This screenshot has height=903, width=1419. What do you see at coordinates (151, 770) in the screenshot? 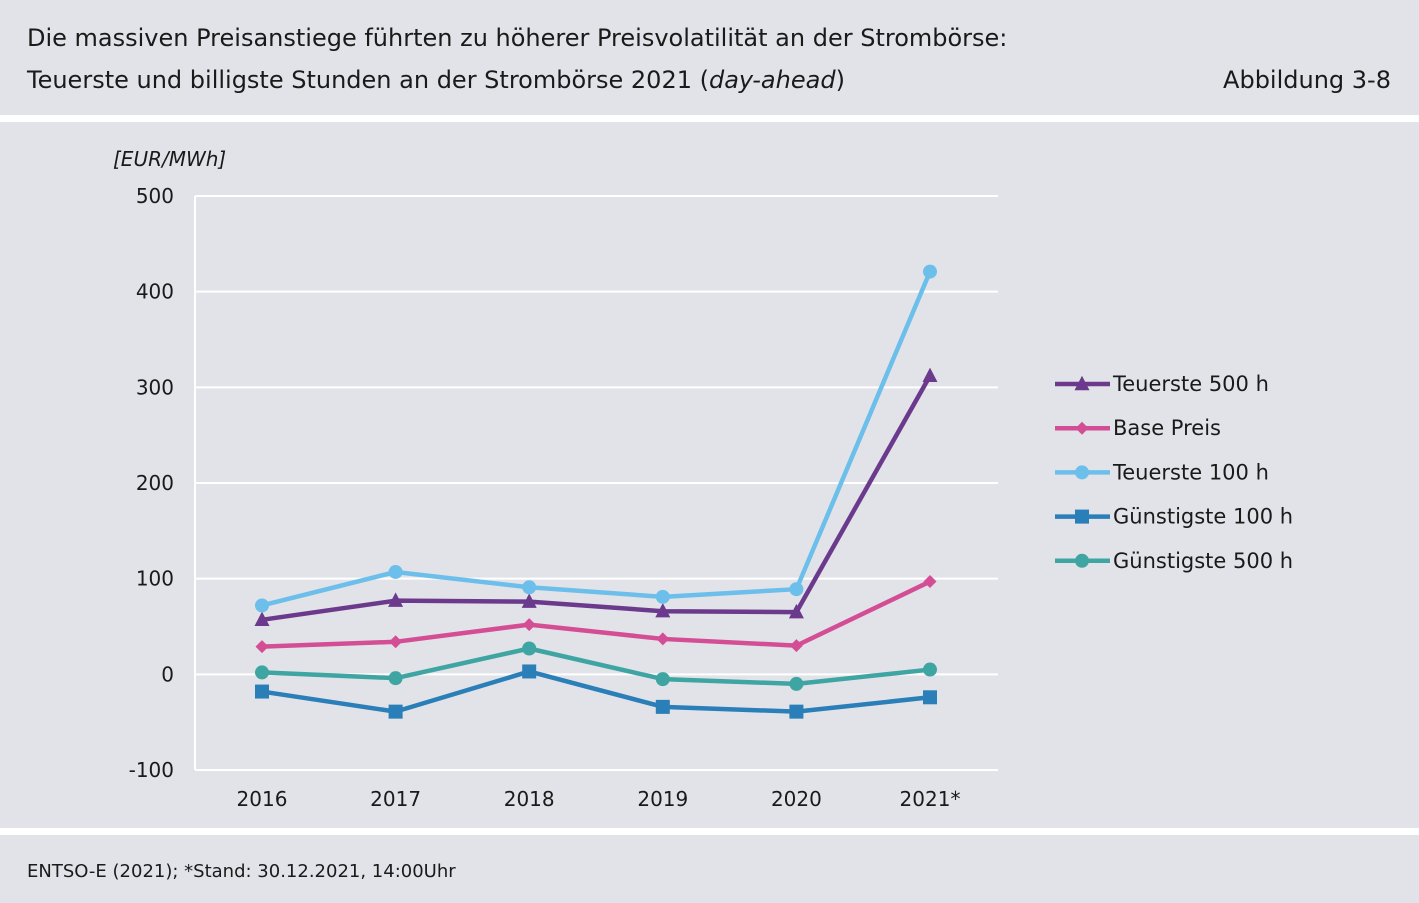
I see `y-tick-label: -100` at bounding box center [151, 770].